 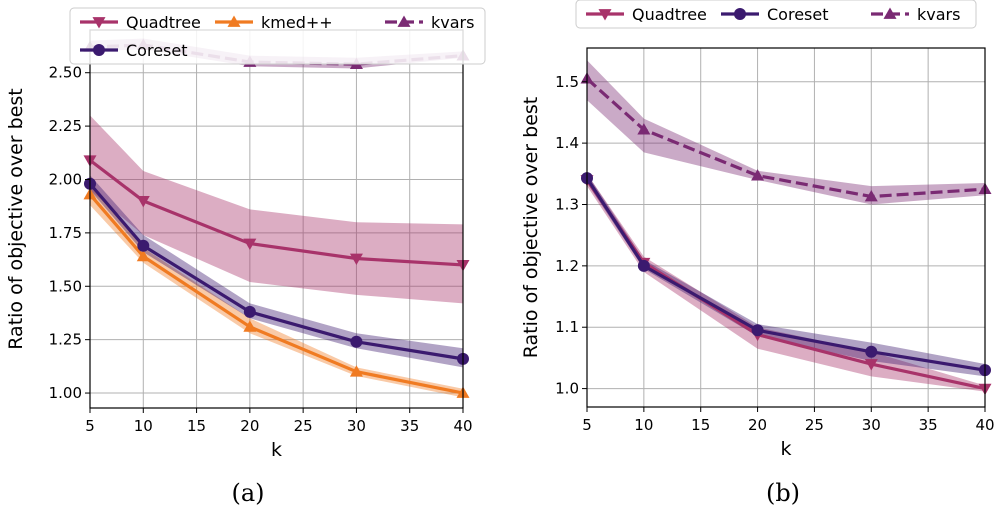 I want to click on chart-a-legend-label-3: Coreset, so click(x=156, y=50).